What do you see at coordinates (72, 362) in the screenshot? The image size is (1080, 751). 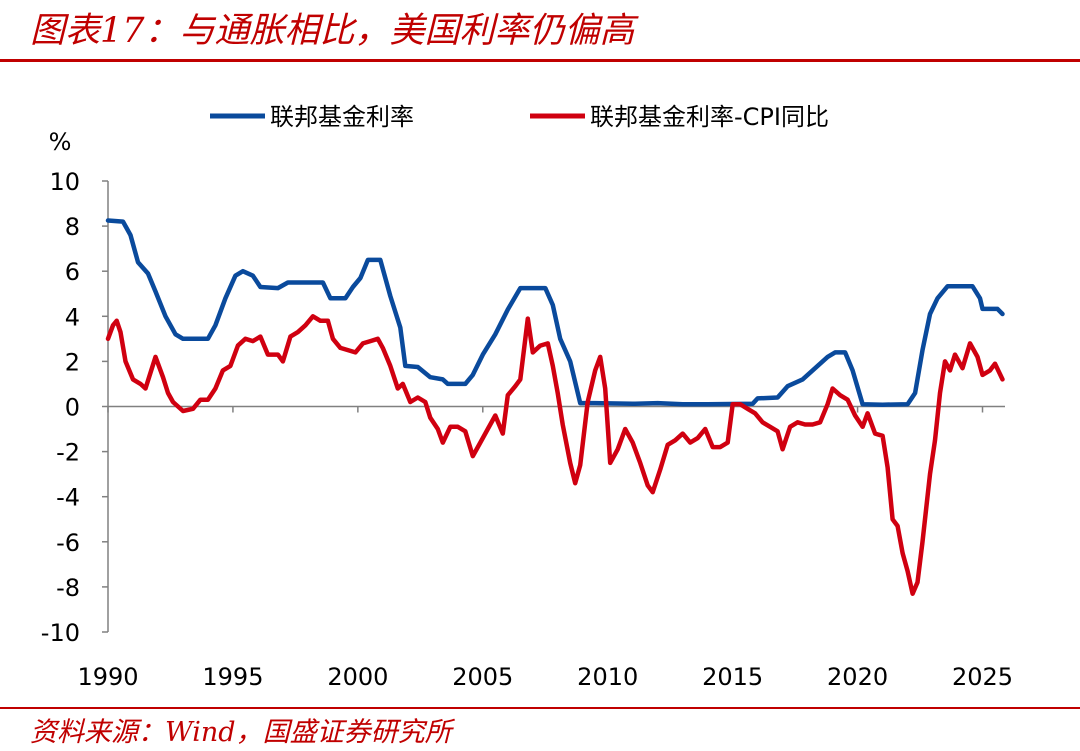 I see `y-tick-label: 2` at bounding box center [72, 362].